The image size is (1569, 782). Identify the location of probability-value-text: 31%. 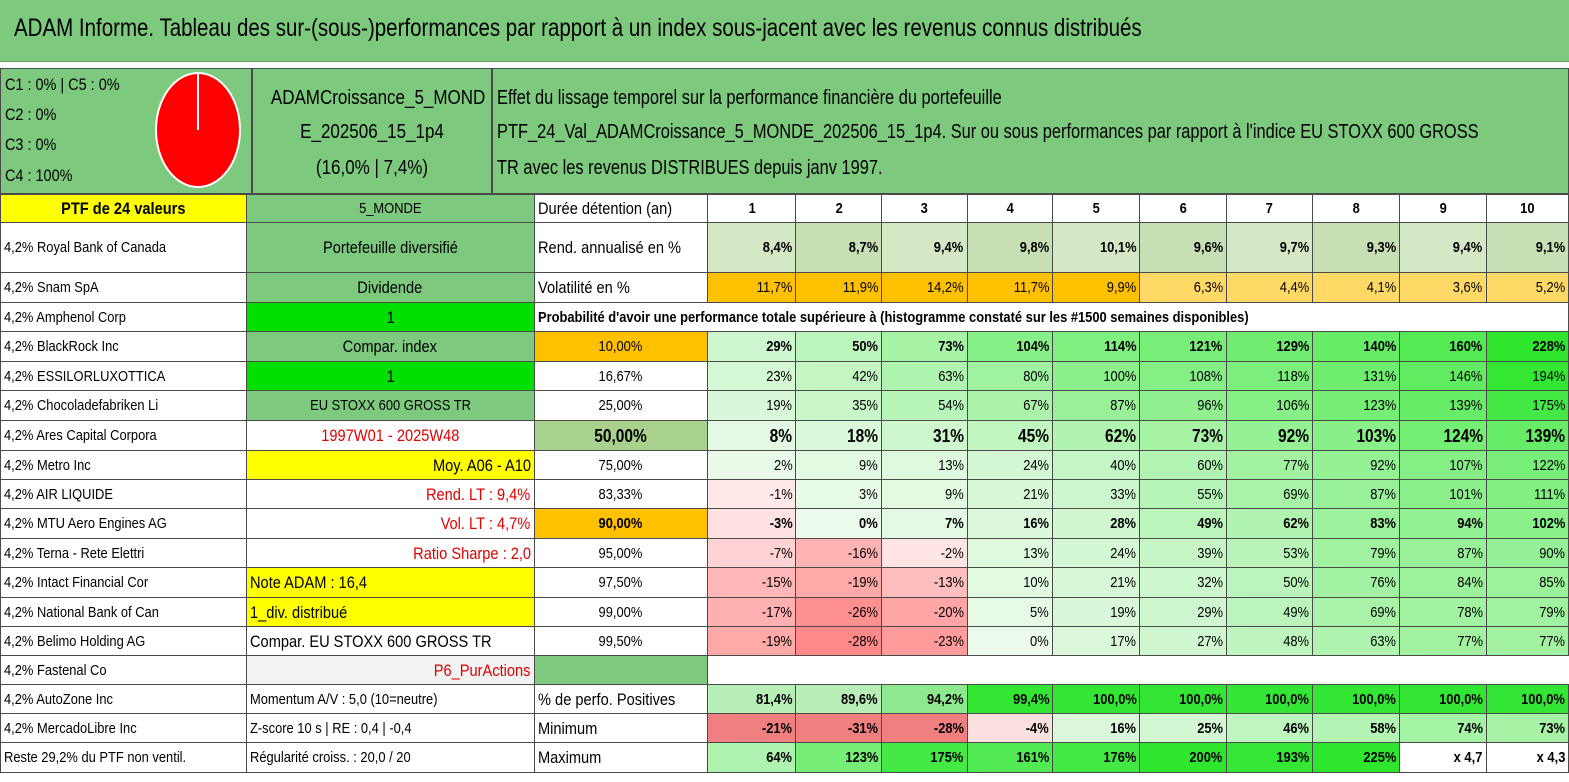
(948, 435).